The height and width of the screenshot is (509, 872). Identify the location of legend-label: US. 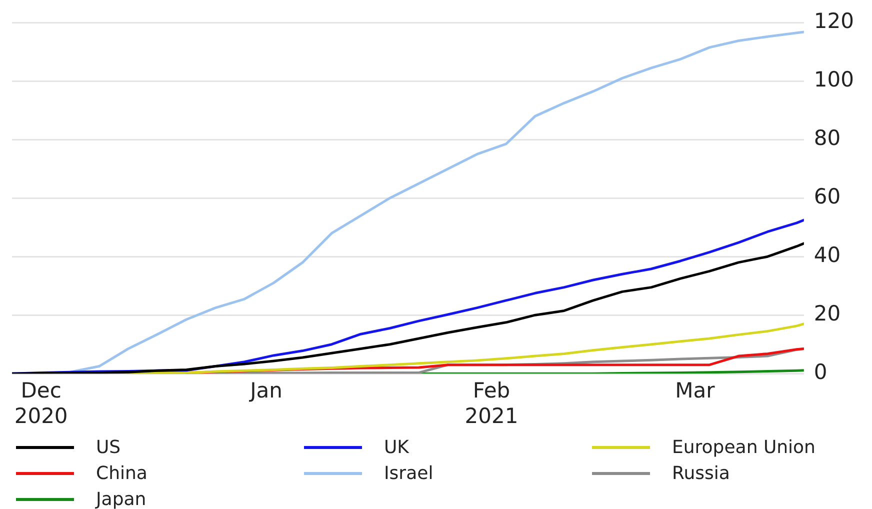
(108, 447).